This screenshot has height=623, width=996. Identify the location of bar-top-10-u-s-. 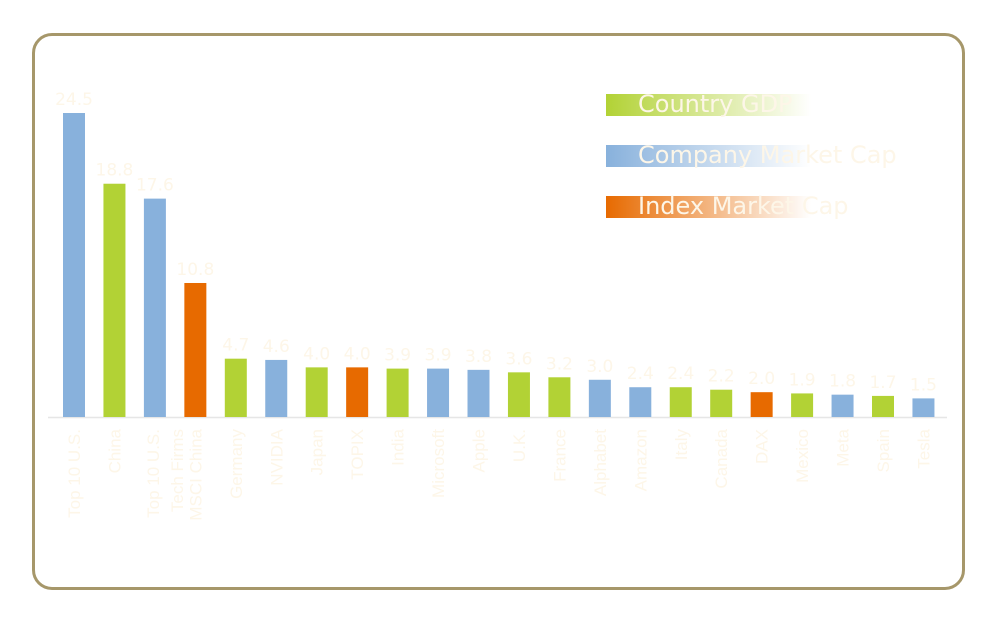
(74, 265).